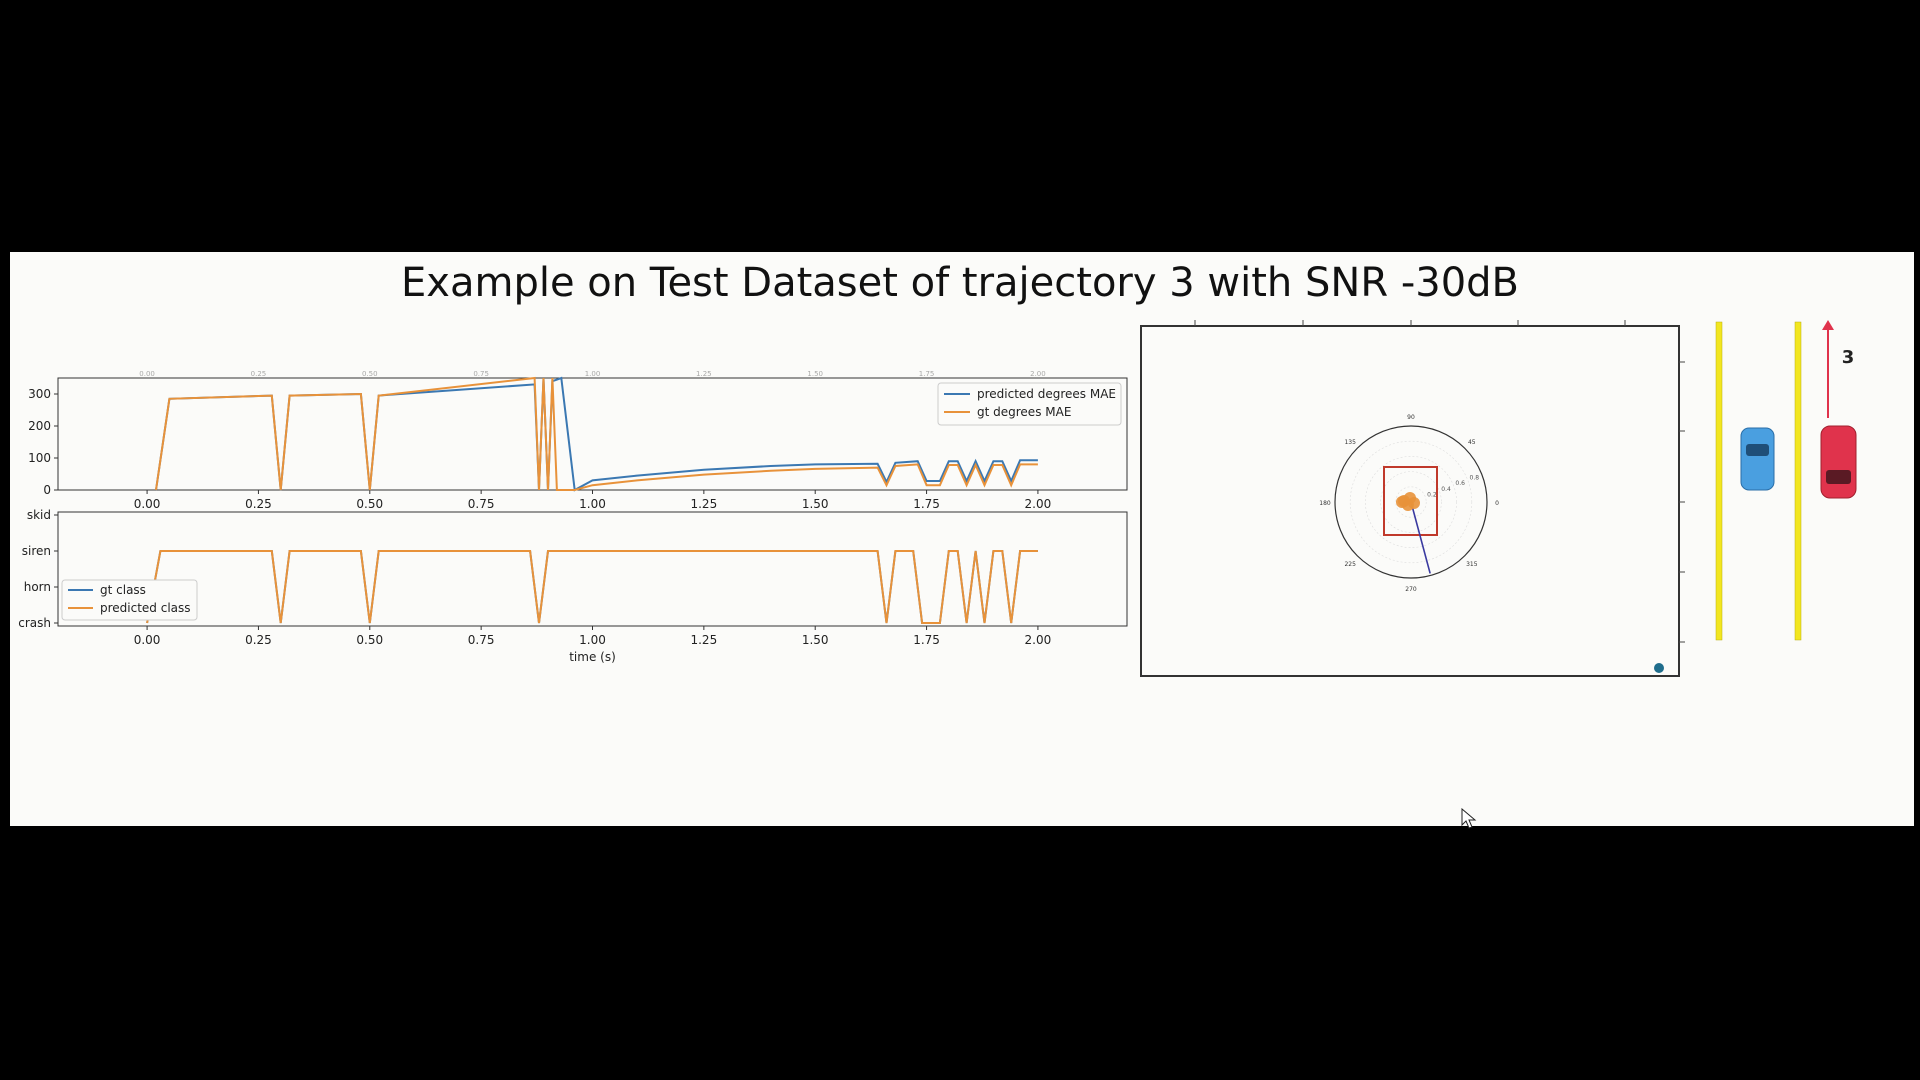 This screenshot has height=1080, width=1920. I want to click on class-legend: gt class predicted class, so click(129, 600).